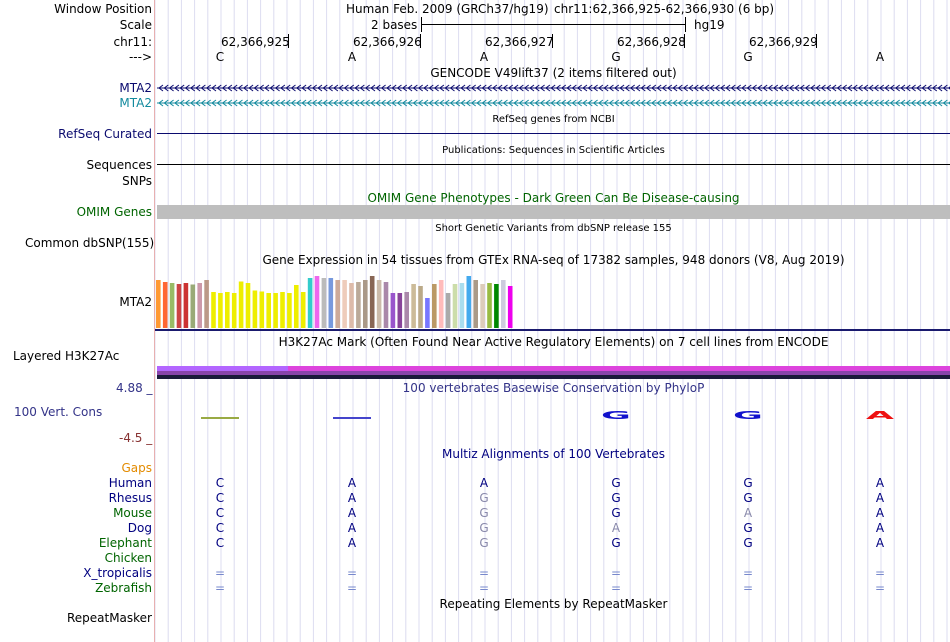 This screenshot has height=642, width=950. Describe the element at coordinates (105, 134) in the screenshot. I see `refseq-label: RefSeq Curated` at that location.